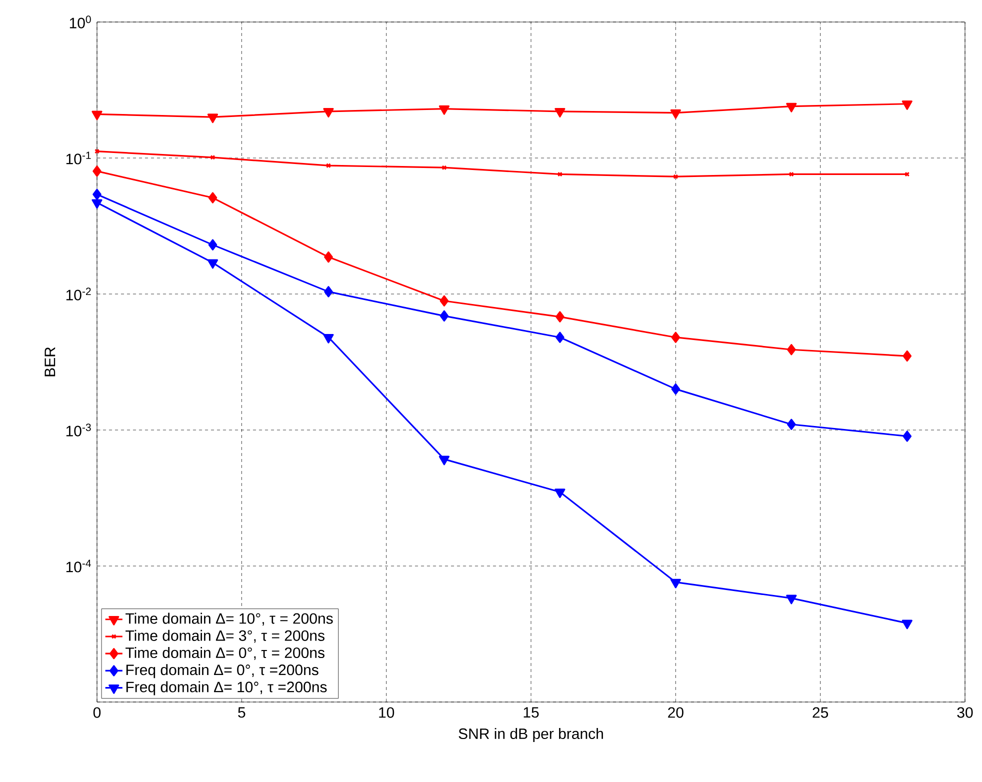 The image size is (982, 782). I want to click on legend-label: Time domain Δ= 0°, τ = 200ns, so click(225, 653).